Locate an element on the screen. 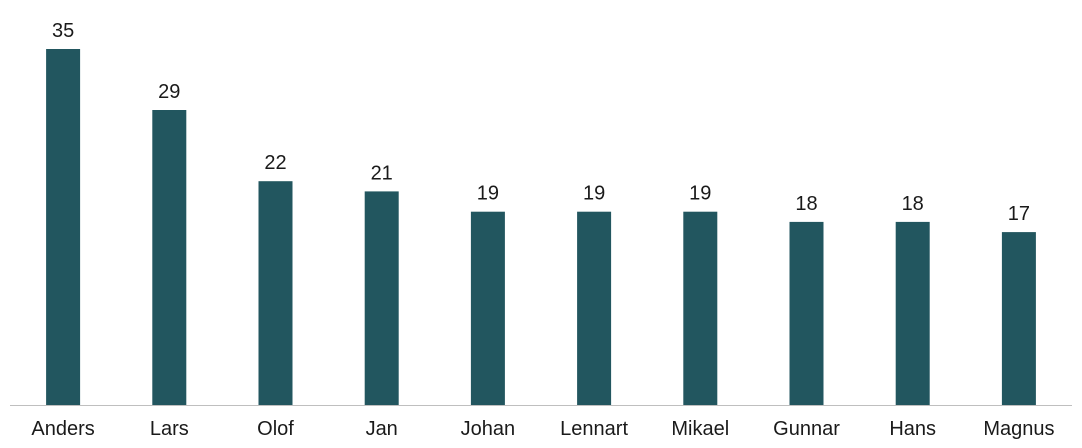 This screenshot has width=1082, height=448. bar-olof is located at coordinates (275, 293).